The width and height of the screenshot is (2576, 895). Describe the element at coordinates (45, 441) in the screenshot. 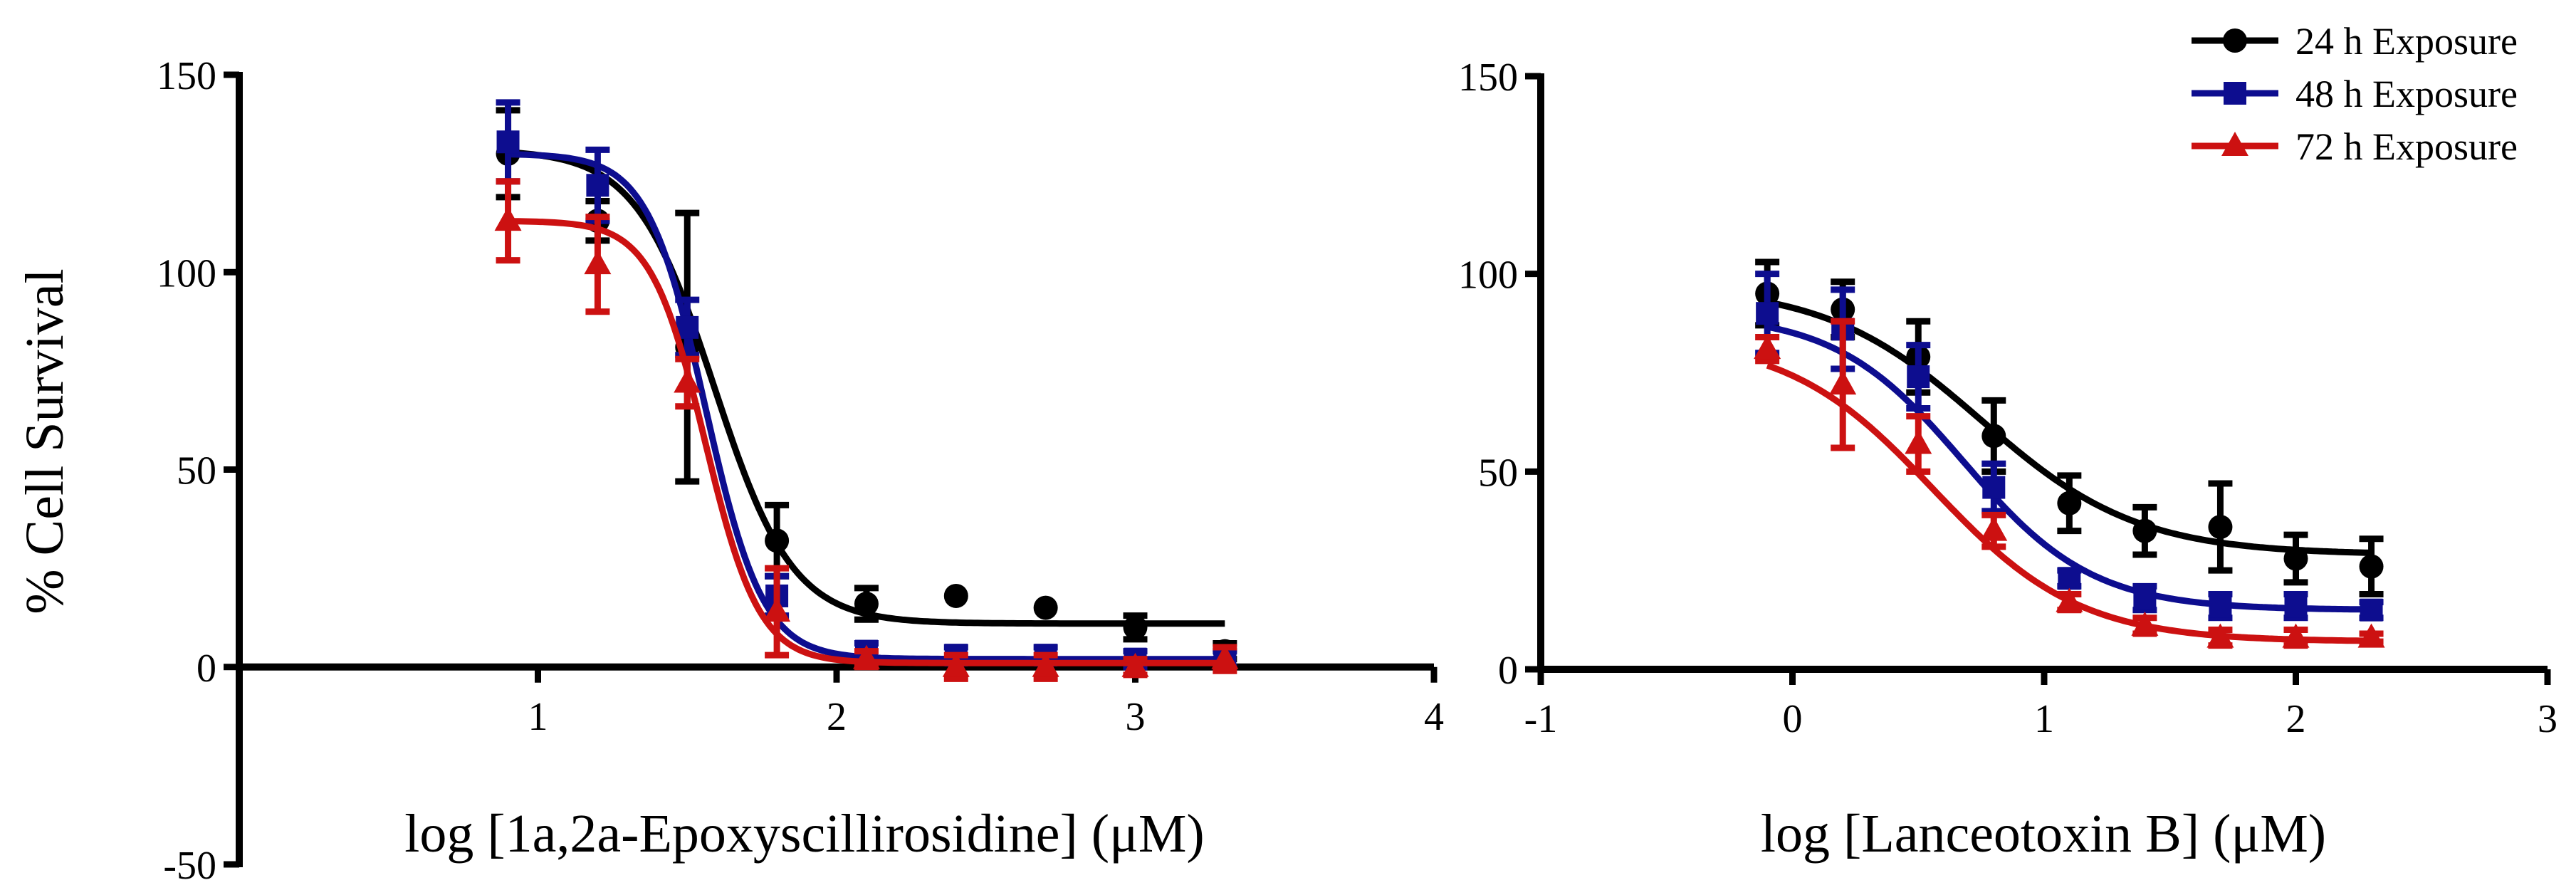

I see `left-y-axis-label: % Cell Survival` at that location.